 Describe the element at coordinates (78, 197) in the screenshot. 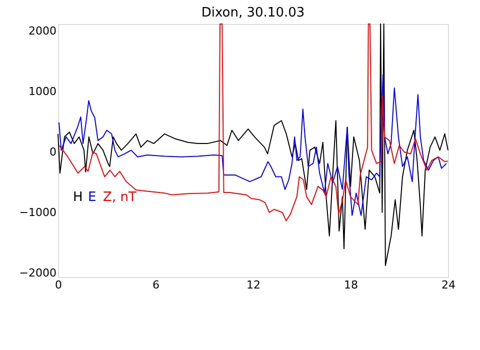

I see `series-label: H` at that location.